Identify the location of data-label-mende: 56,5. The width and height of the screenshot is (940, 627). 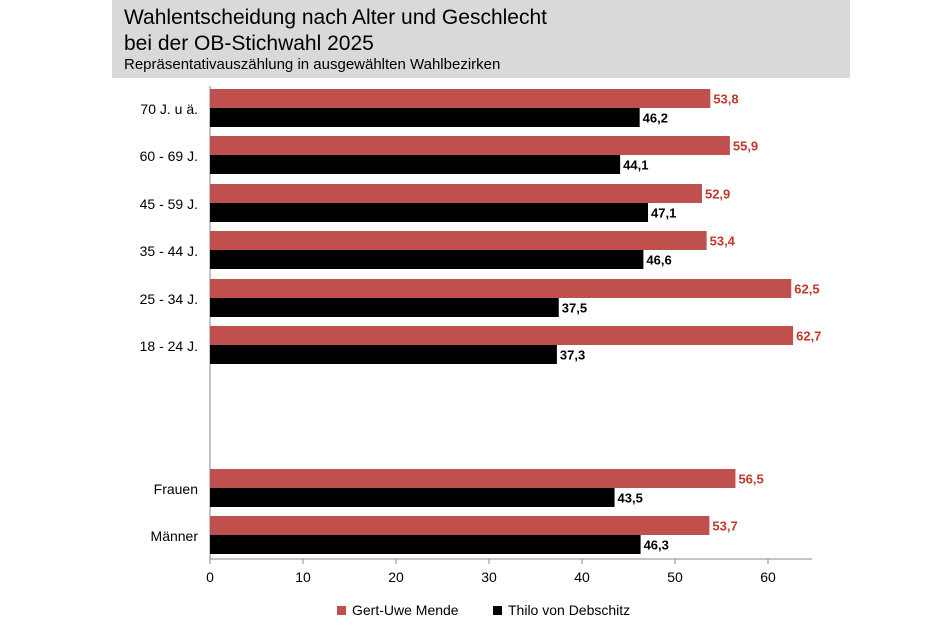
(750, 479).